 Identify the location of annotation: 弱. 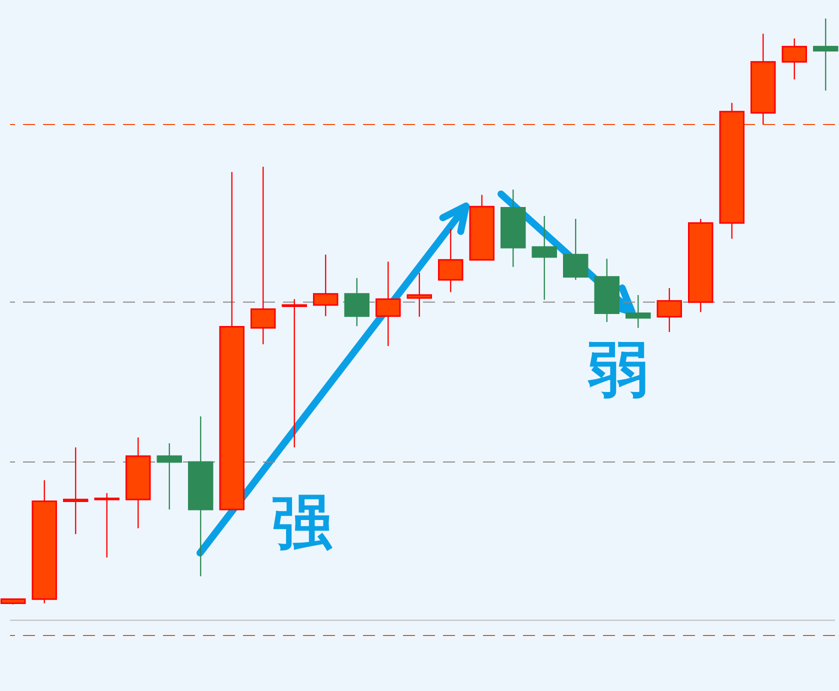
(617, 370).